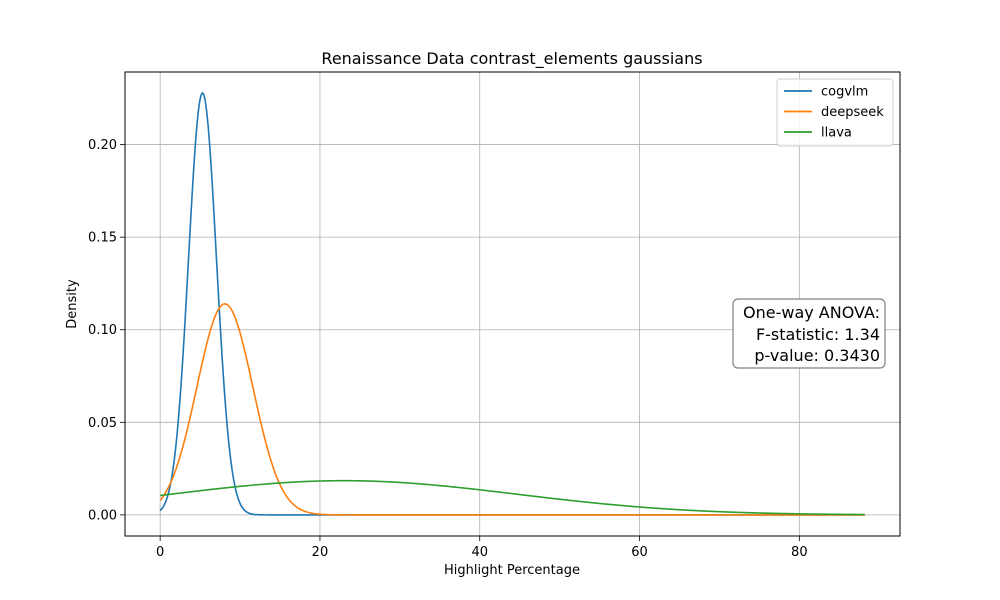 Image resolution: width=1000 pixels, height=600 pixels. I want to click on legend-label-llava: llava, so click(836, 133).